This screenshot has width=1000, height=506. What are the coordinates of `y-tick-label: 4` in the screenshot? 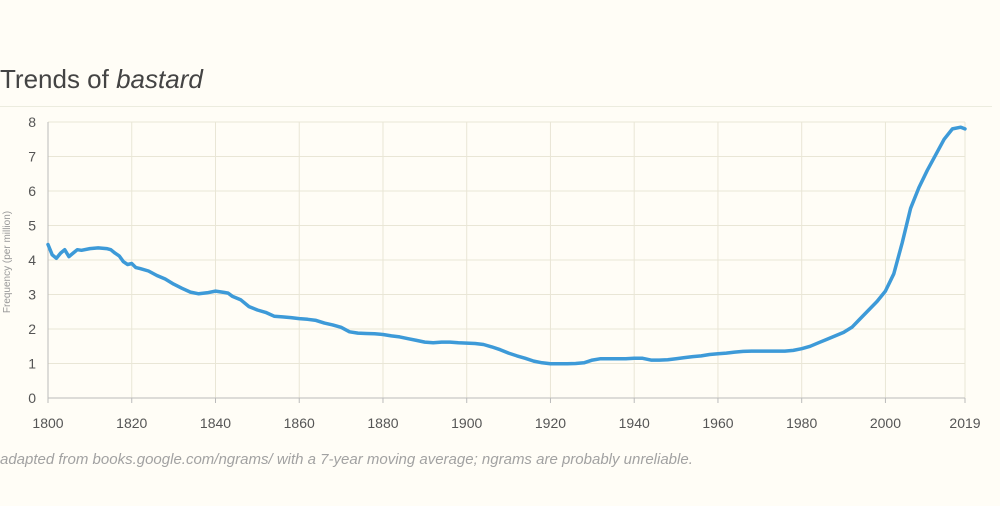 It's located at (32, 260).